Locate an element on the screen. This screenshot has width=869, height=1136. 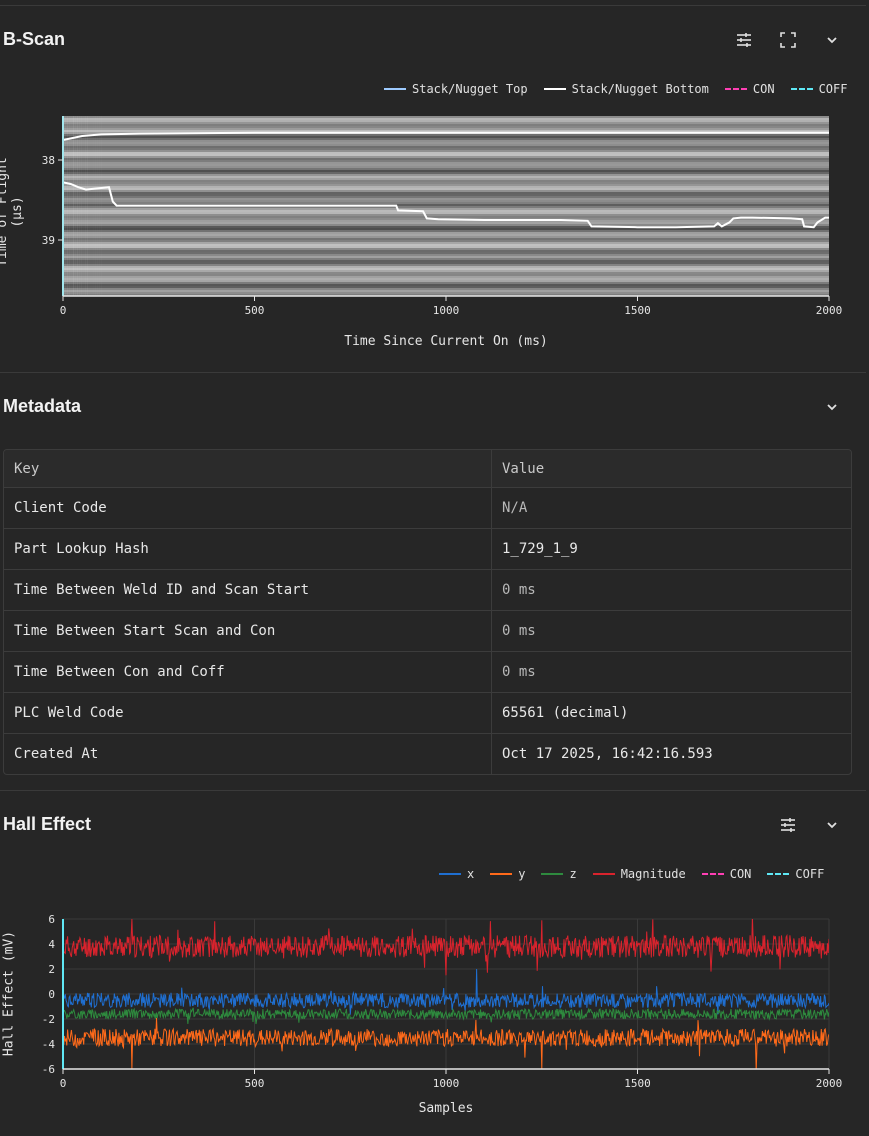
bscan-collapse-button is located at coordinates (832, 40).